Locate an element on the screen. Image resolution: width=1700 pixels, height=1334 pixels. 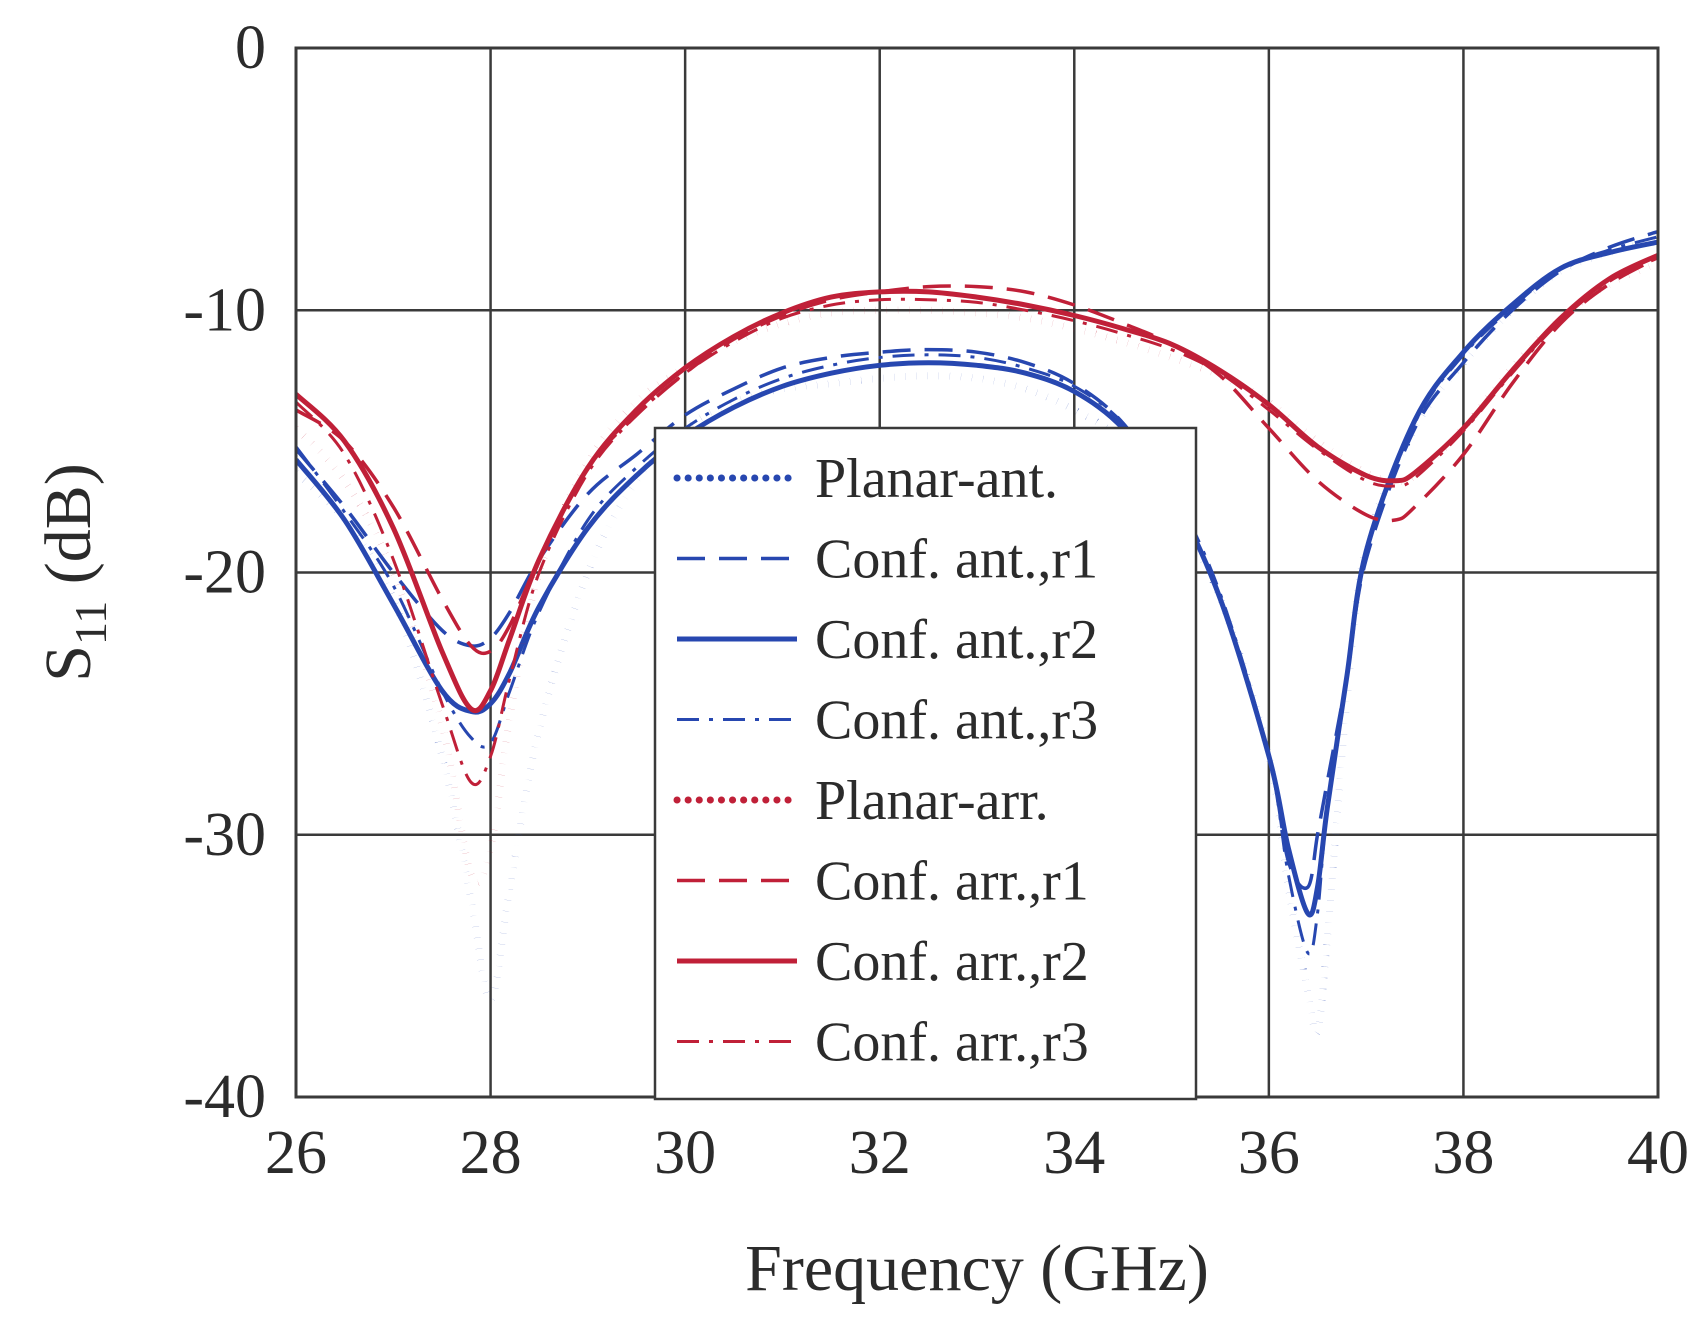
y-tick-label: -20 is located at coordinates (224, 573).